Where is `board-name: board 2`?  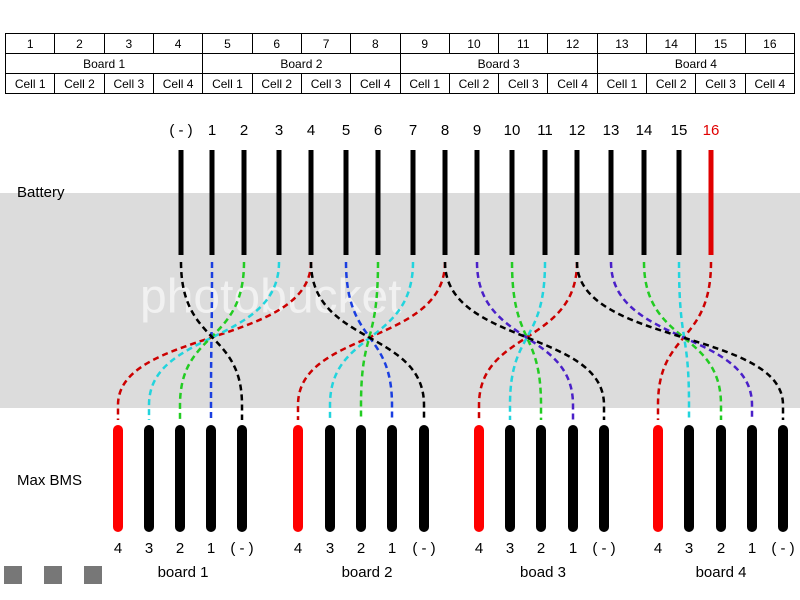 board-name: board 2 is located at coordinates (367, 572).